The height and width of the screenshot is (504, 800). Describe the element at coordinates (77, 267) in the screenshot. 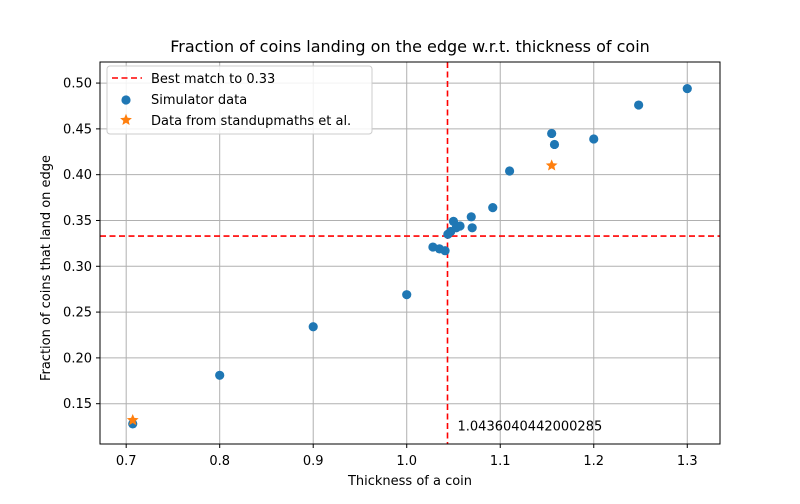

I see `y-tick-label: 0.30` at that location.